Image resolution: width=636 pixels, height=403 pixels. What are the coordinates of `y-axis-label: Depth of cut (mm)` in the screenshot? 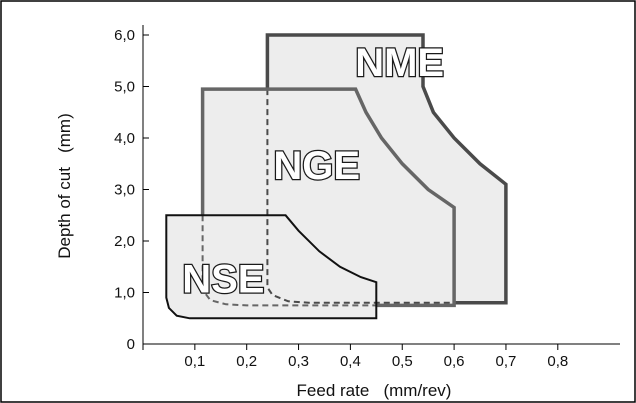 It's located at (64, 185).